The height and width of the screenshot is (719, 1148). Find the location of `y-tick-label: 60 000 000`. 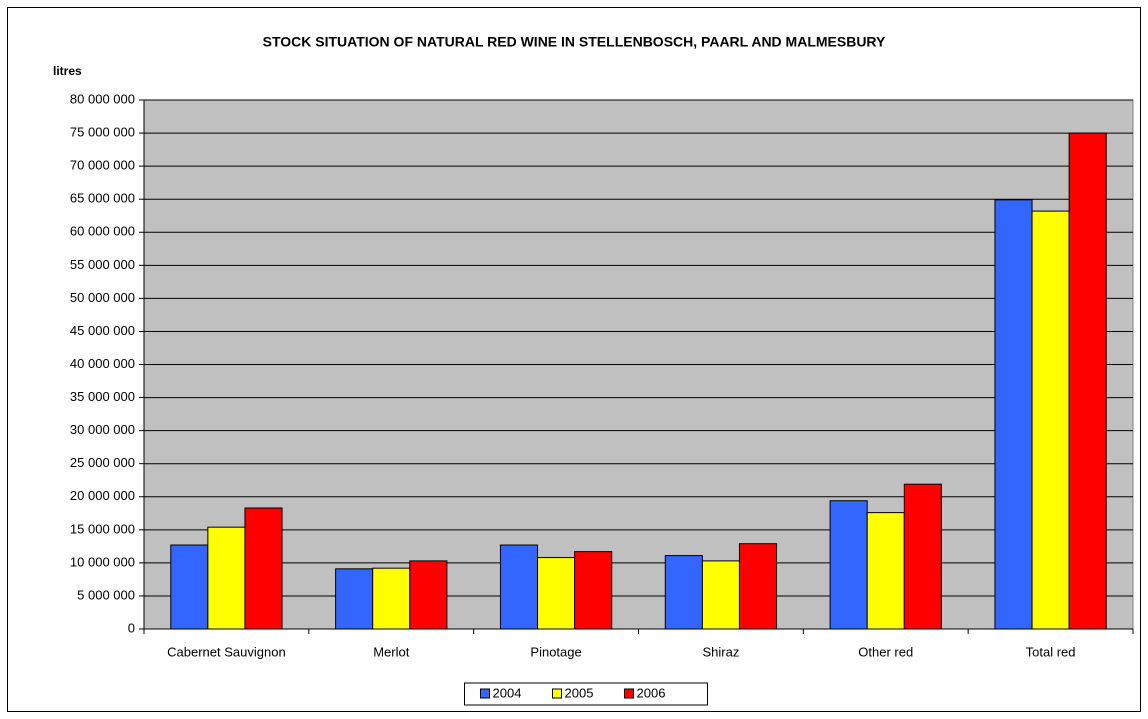

y-tick-label: 60 000 000 is located at coordinates (102, 231).